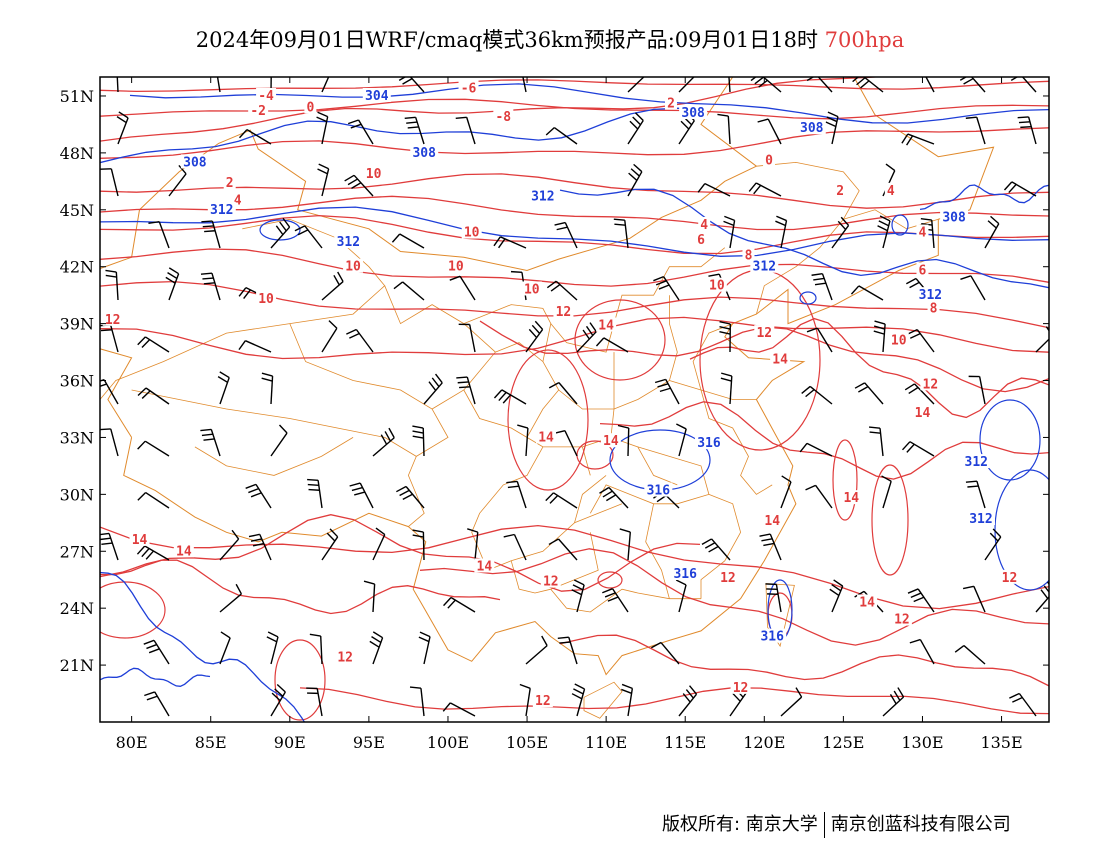 The height and width of the screenshot is (850, 1100). What do you see at coordinates (836, 824) in the screenshot?
I see `copyright: 版权所有: 南京大学 南京创蓝科技有限公司` at bounding box center [836, 824].